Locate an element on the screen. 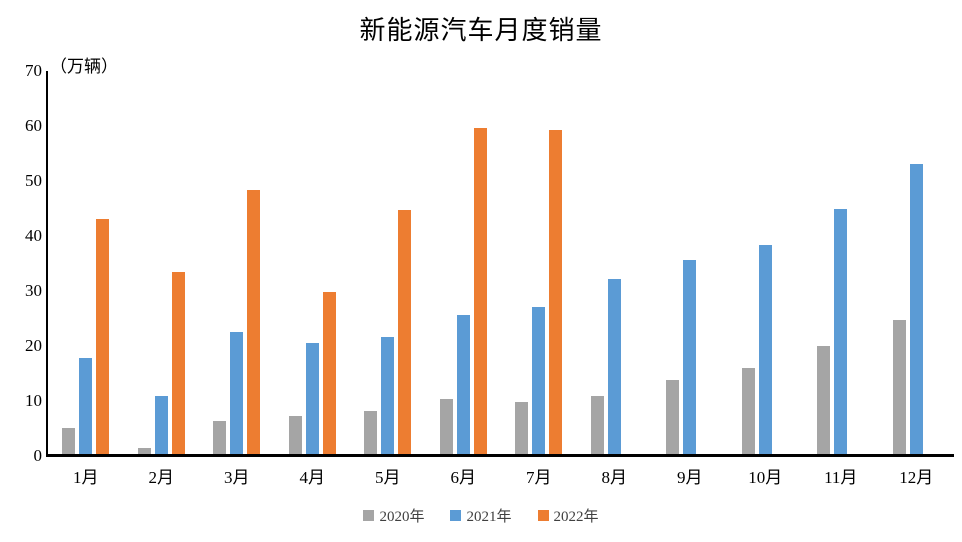 This screenshot has width=962, height=542. bar-group-3月 is located at coordinates (237, 263).